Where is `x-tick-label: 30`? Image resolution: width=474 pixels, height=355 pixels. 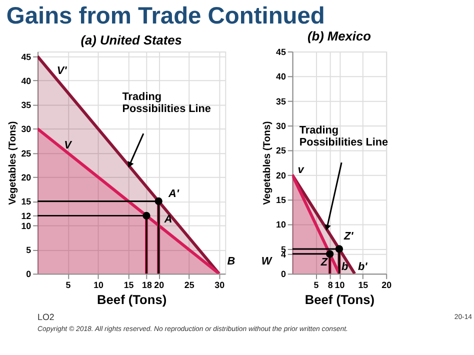 x-tick-label: 30 is located at coordinates (219, 285).